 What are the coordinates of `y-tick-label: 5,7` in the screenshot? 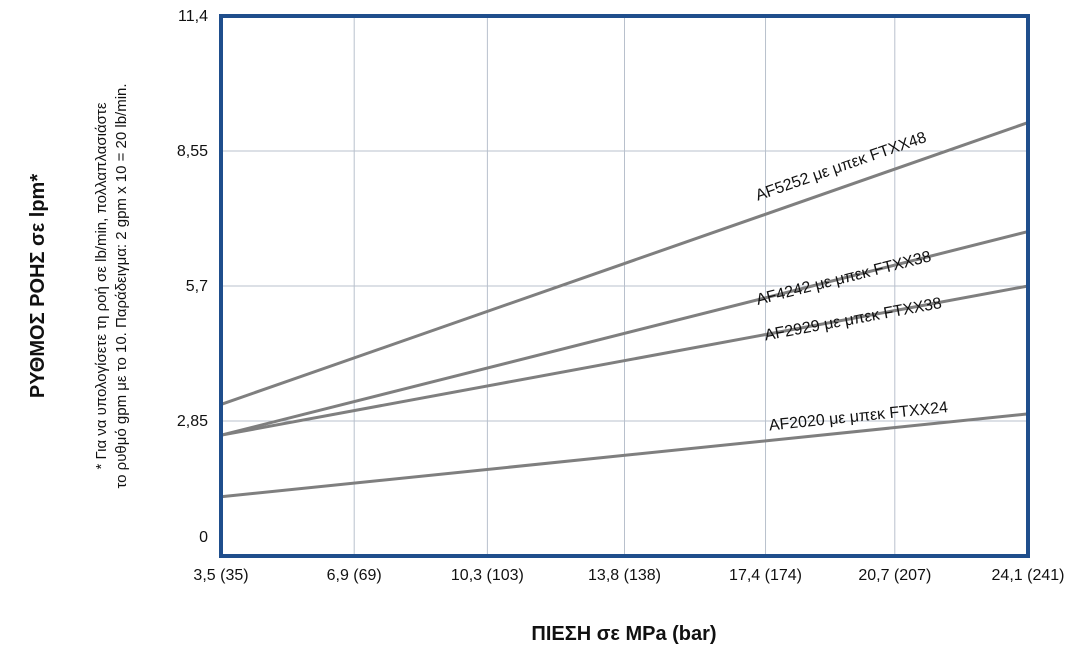 It's located at (197, 286).